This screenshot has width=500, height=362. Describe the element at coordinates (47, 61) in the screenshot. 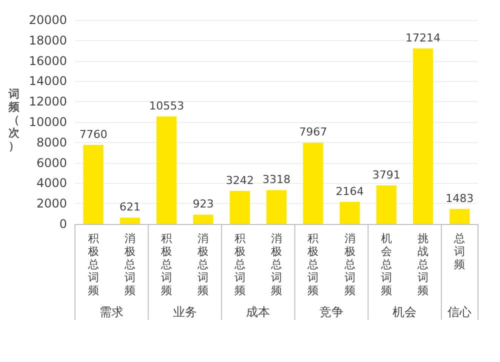

I see `y-tick-label: 16000` at that location.